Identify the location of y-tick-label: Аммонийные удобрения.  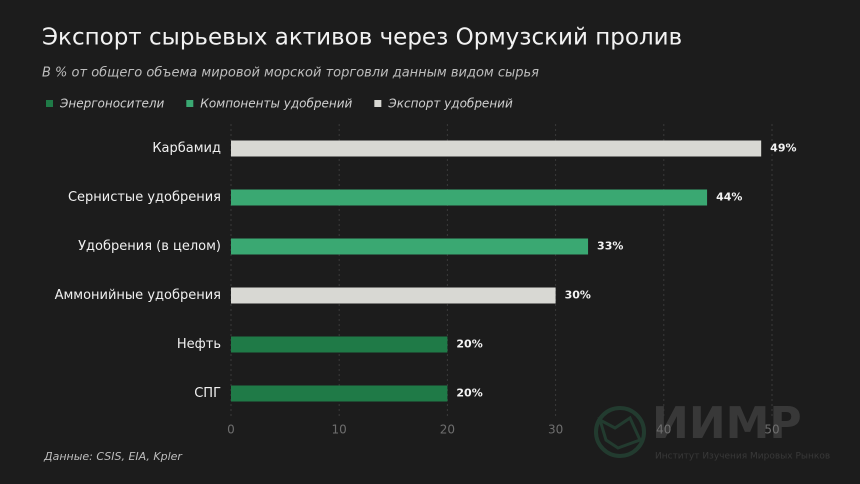
(138, 295).